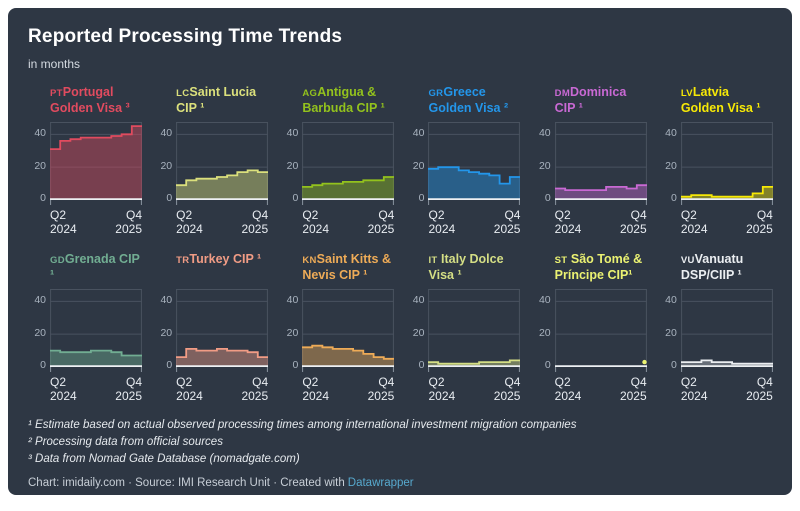 This screenshot has height=511, width=800. I want to click on program-name: Italy Dolce Visa ¹, so click(466, 267).